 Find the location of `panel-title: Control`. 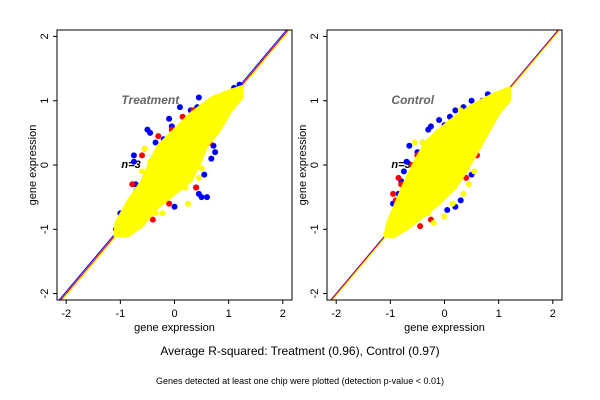

panel-title: Control is located at coordinates (412, 100).